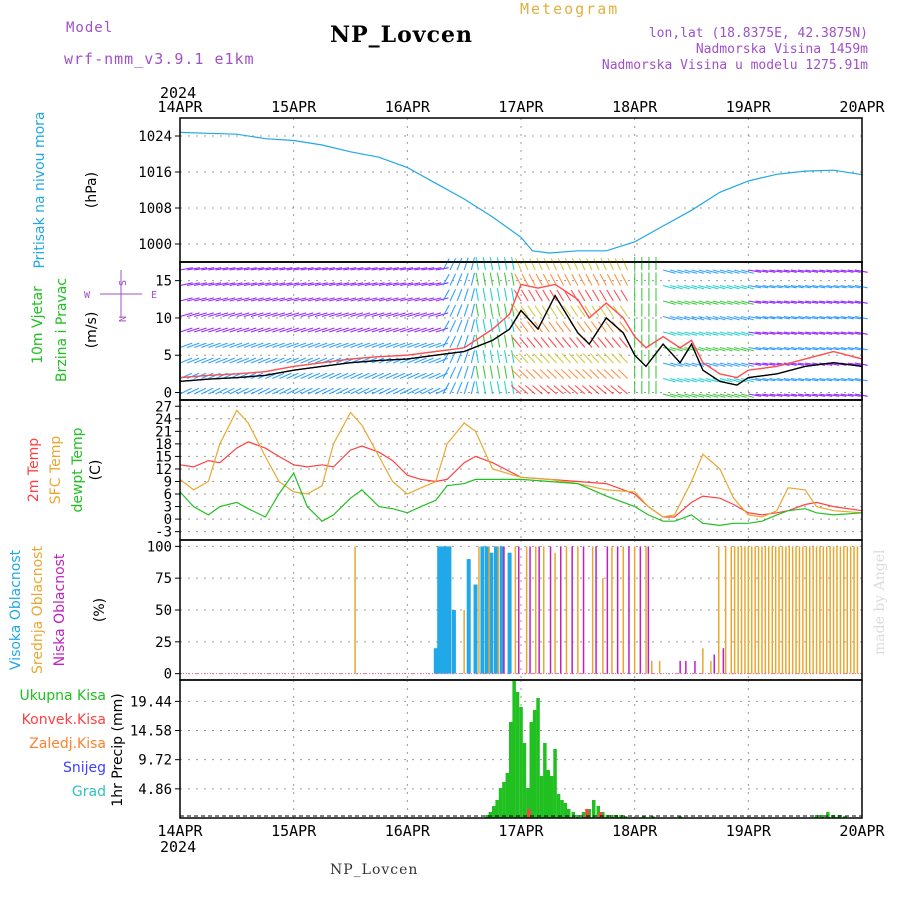  Describe the element at coordinates (758, 33) in the screenshot. I see `lonlat-info: lon,lat (18.8375E, 42.3875N)` at that location.